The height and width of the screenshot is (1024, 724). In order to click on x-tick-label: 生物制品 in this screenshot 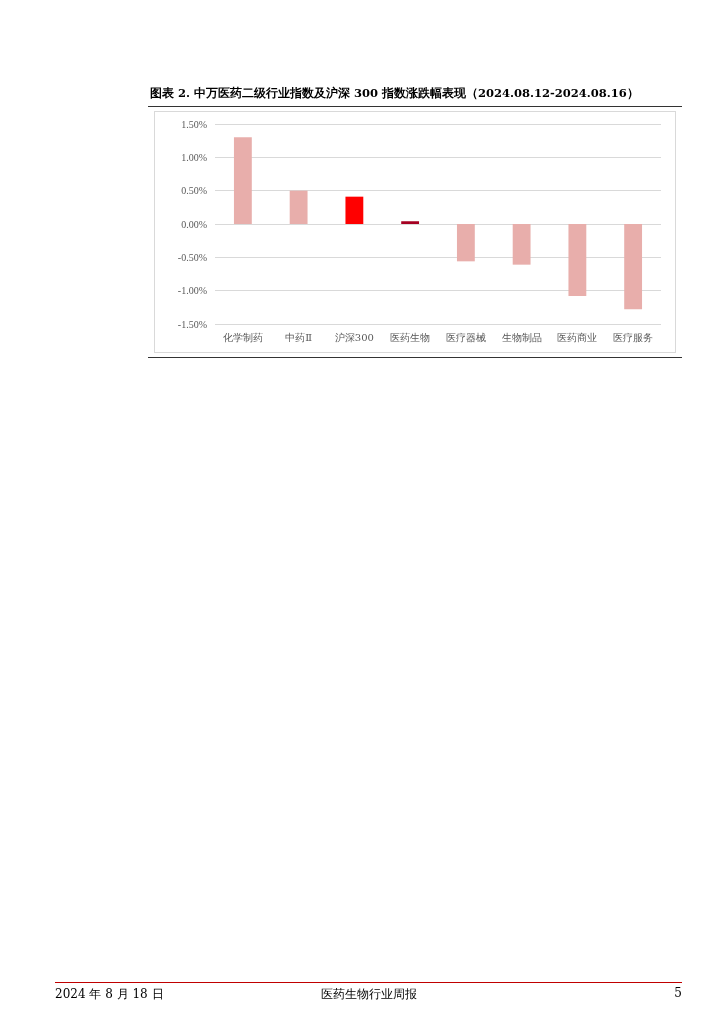, I will do `click(521, 337)`.